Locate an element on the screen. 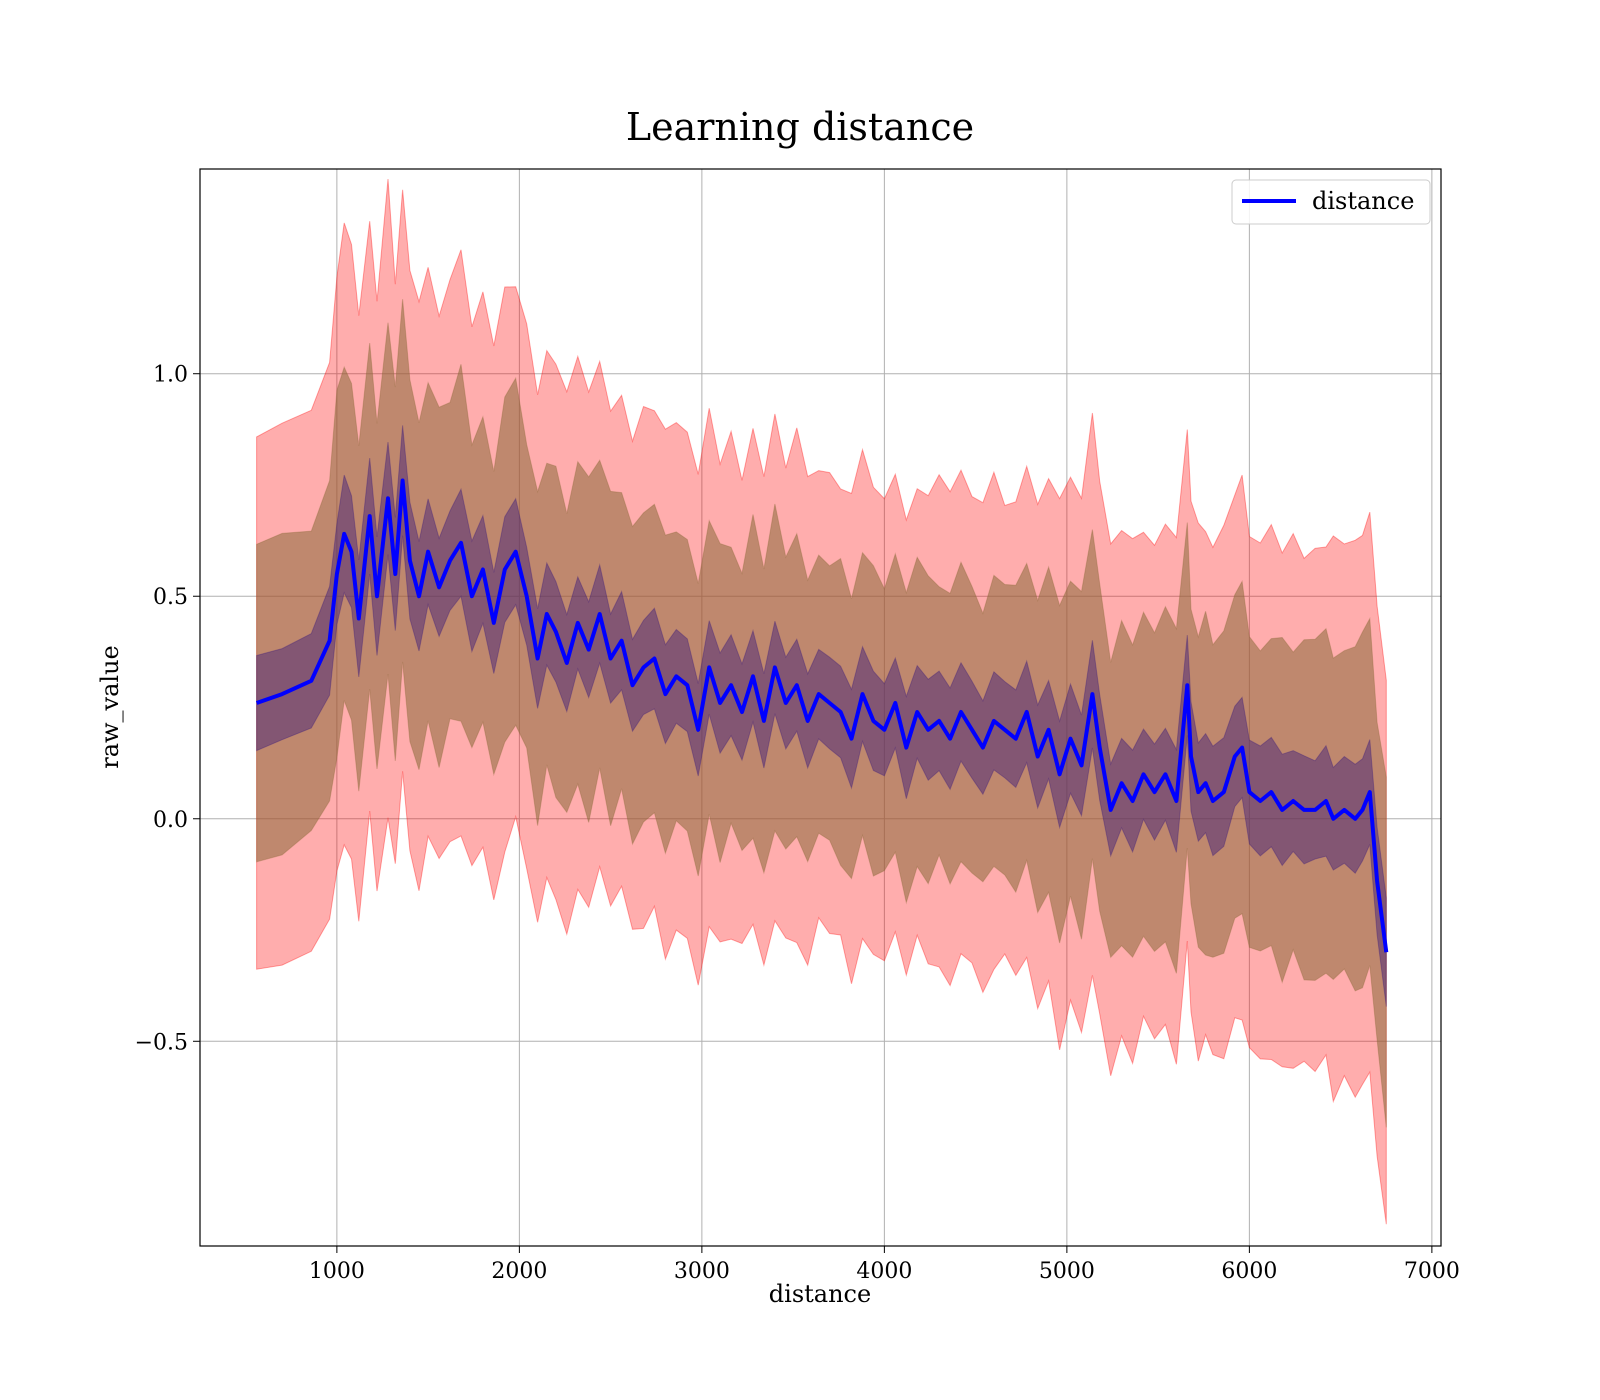  x-axis-label: distance is located at coordinates (820, 1294).